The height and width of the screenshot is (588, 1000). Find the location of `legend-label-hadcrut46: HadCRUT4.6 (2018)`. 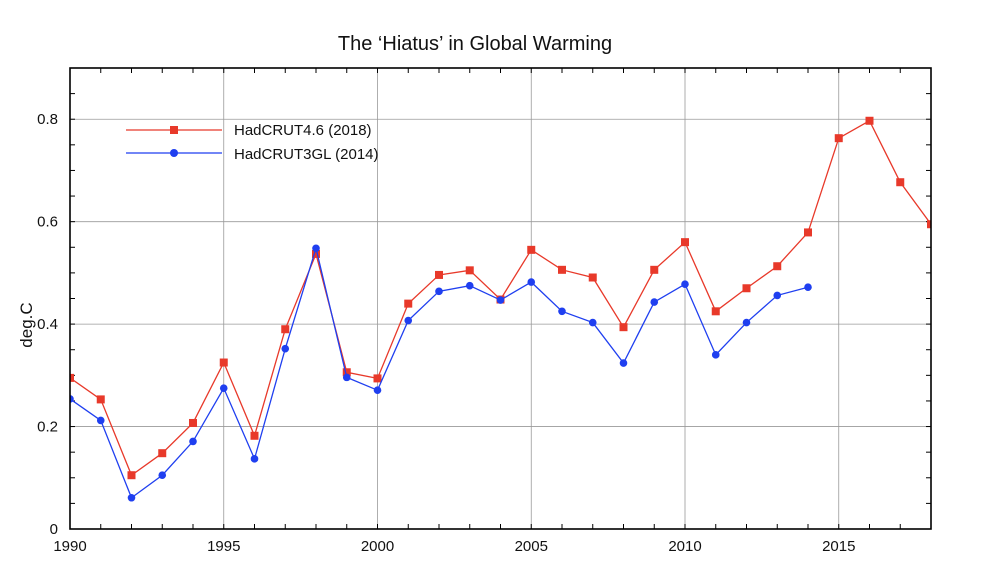

legend-label-hadcrut46: HadCRUT4.6 (2018) is located at coordinates (303, 130).